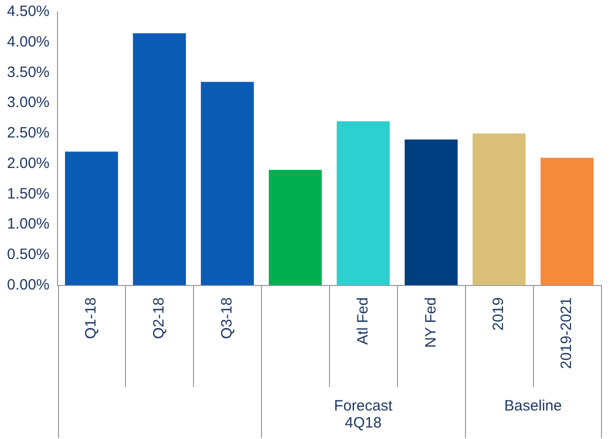 Image resolution: width=613 pixels, height=439 pixels. What do you see at coordinates (227, 318) in the screenshot?
I see `x-tick-label: Q3-18` at bounding box center [227, 318].